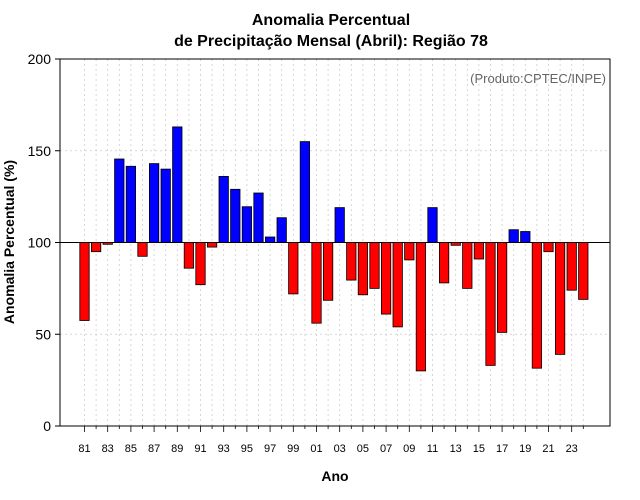 This screenshot has height=500, width=640. I want to click on x-tick-label: 19, so click(525, 449).